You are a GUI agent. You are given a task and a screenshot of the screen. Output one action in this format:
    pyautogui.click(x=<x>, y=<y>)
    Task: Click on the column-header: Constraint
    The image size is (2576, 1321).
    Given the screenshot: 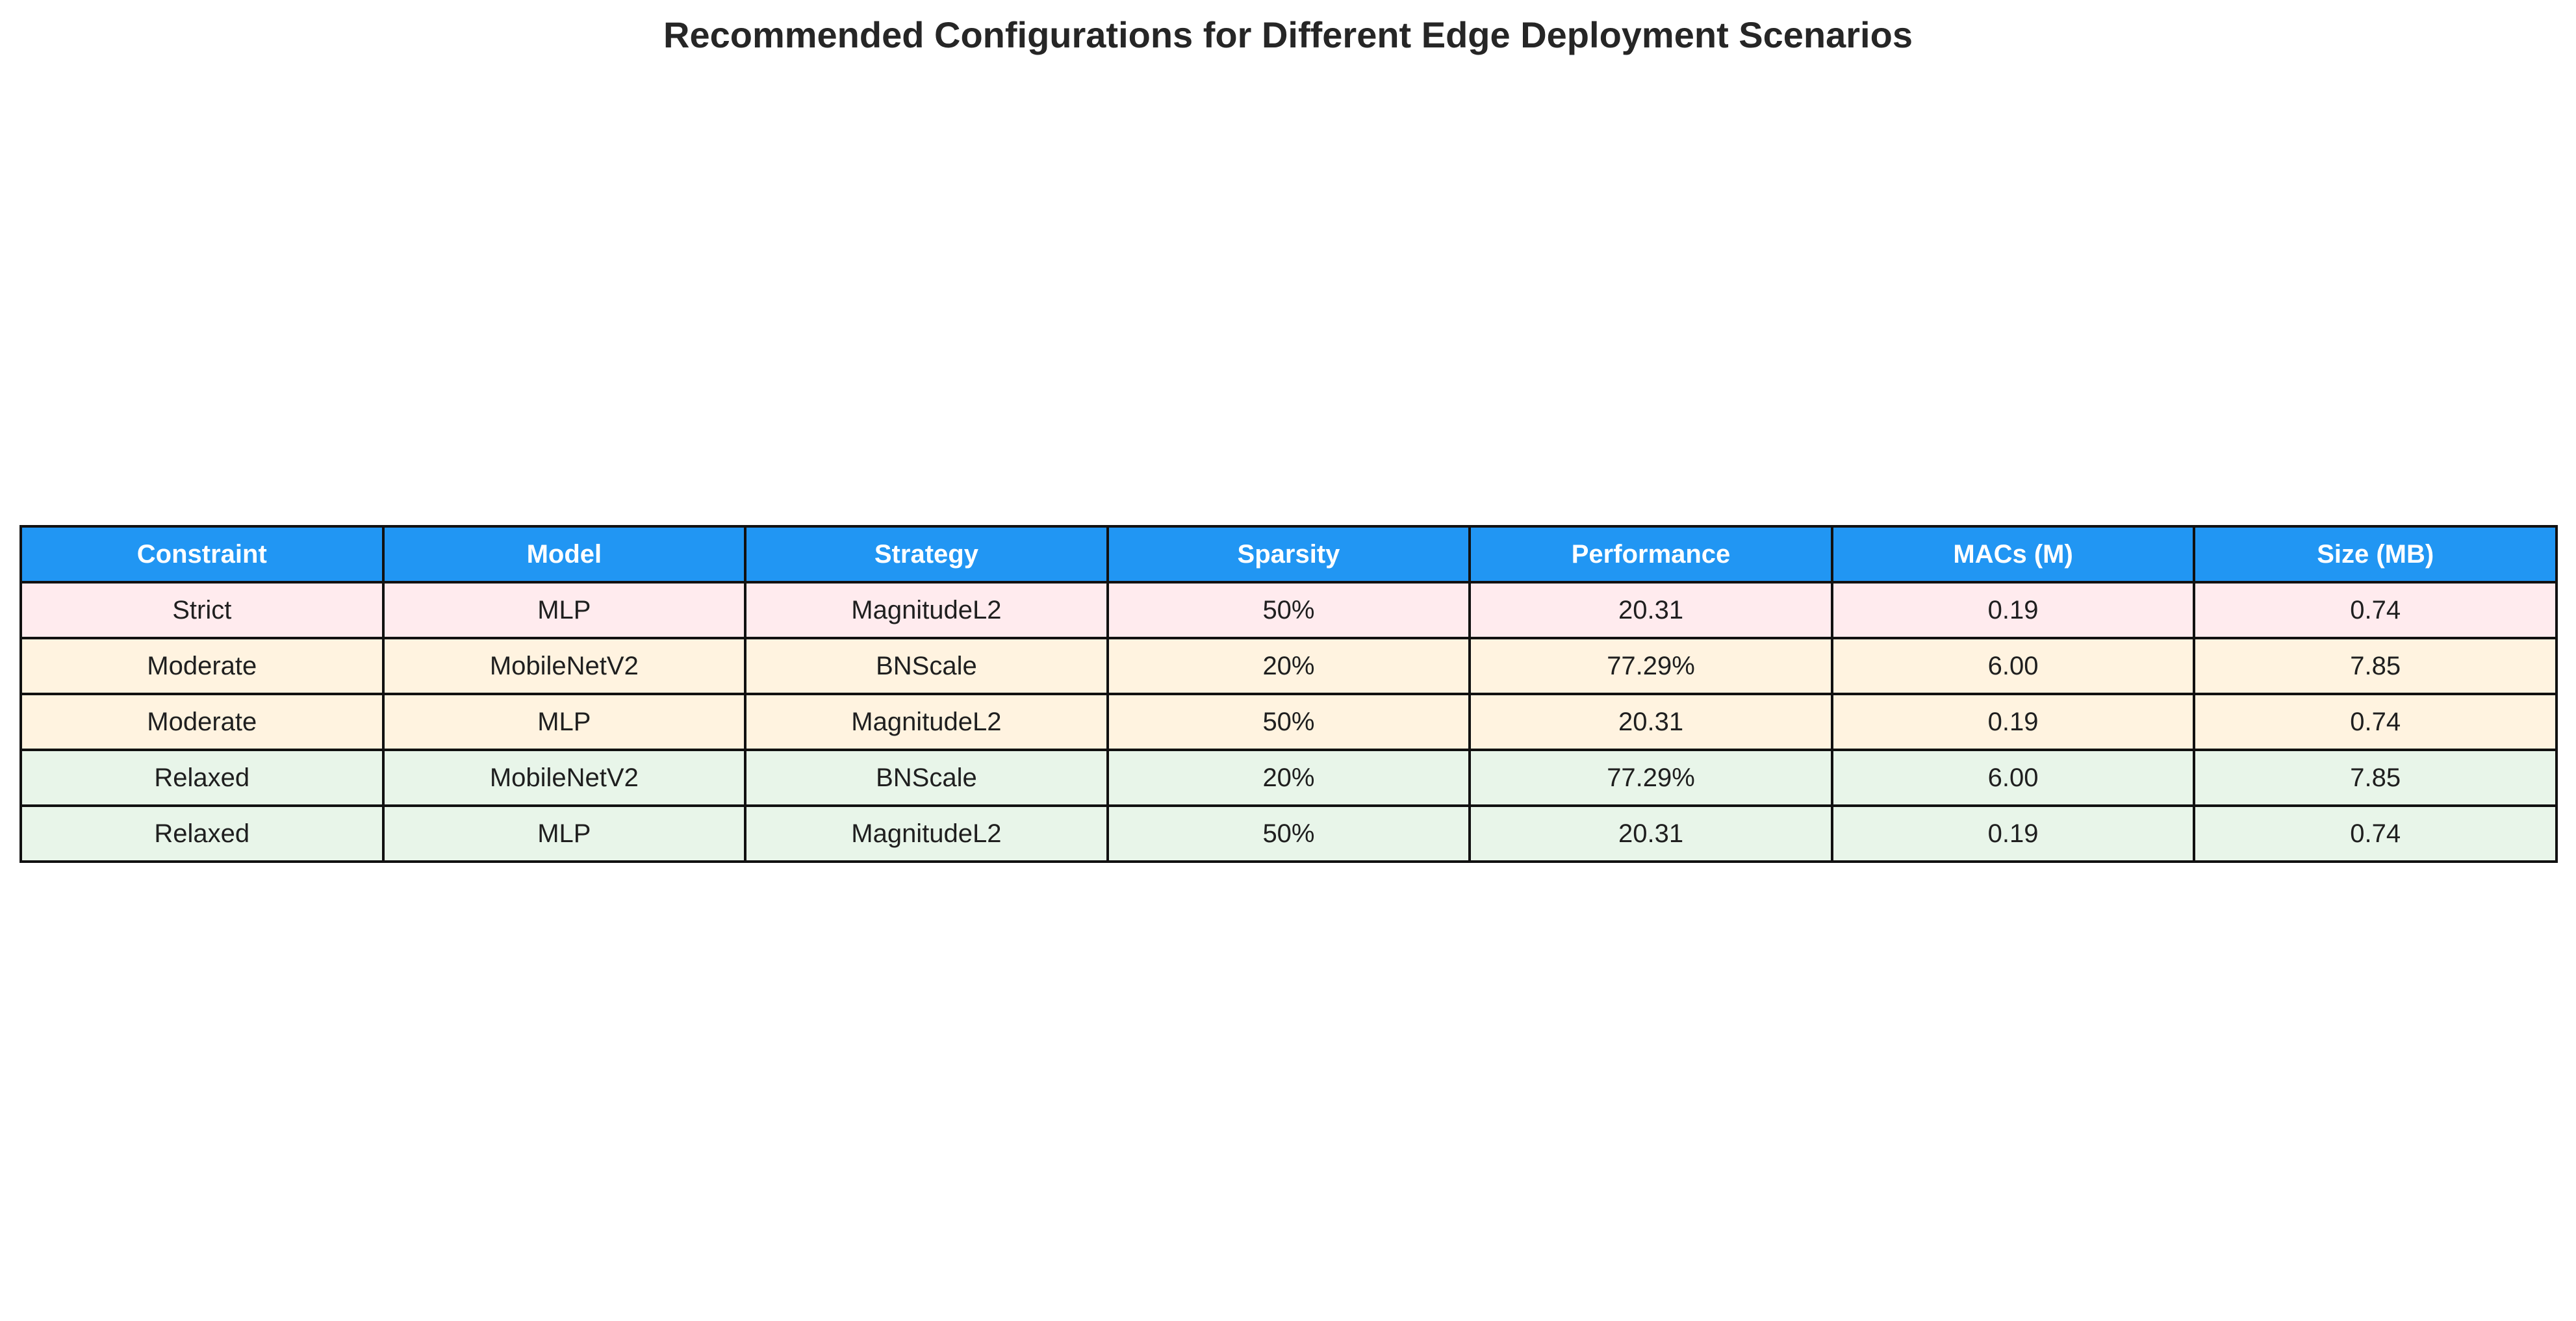 What is the action you would take?
    pyautogui.click(x=202, y=554)
    